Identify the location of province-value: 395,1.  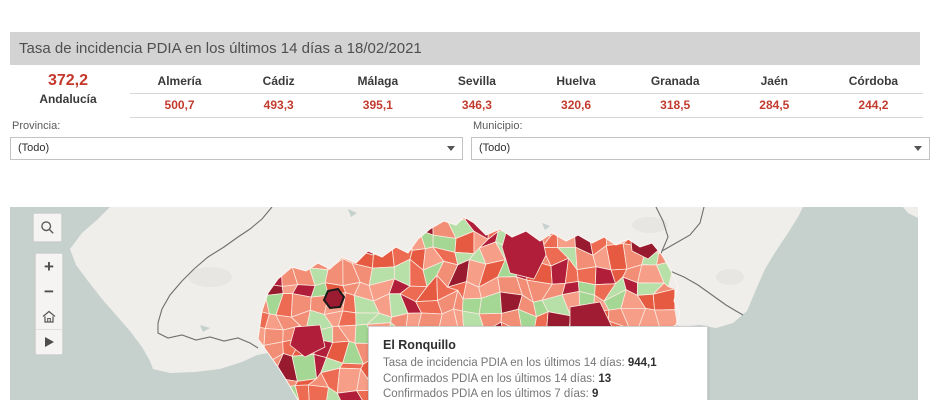
(377, 105).